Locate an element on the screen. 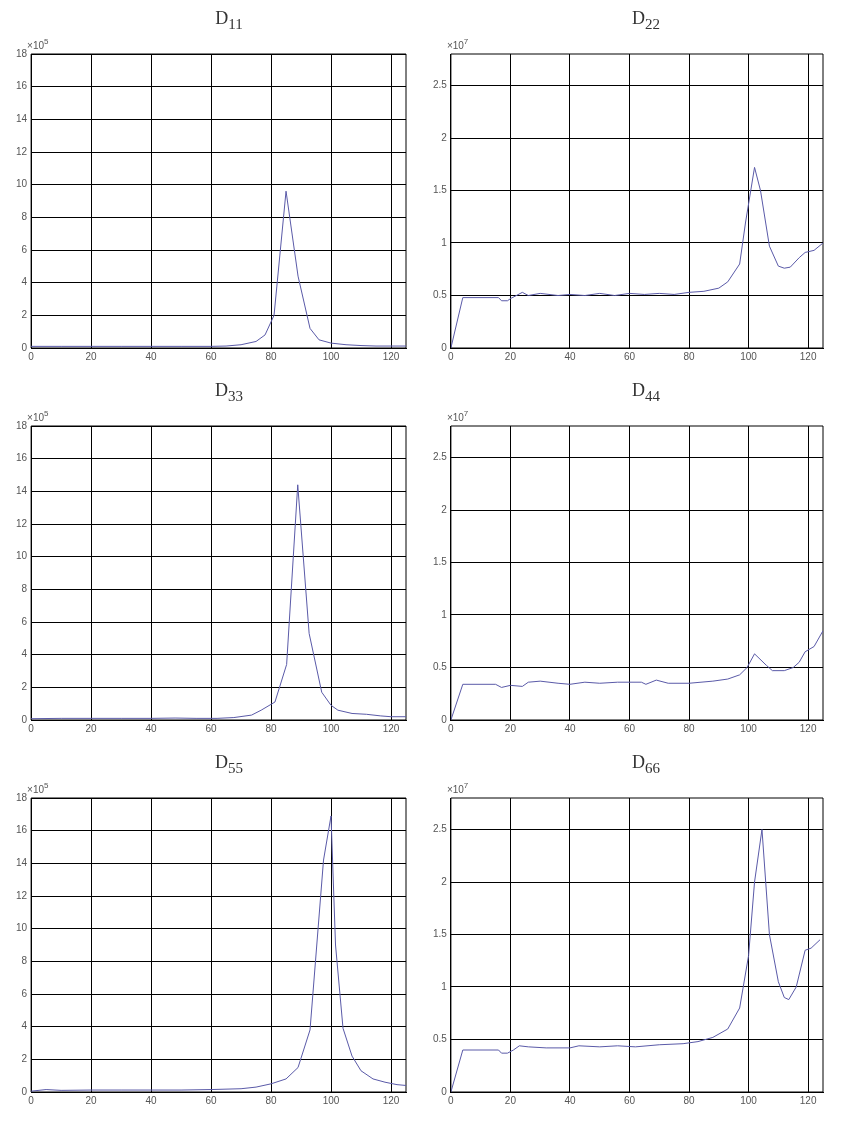 This screenshot has height=1133, width=845. chart-title: D$_{66}$ is located at coordinates (646, 765).